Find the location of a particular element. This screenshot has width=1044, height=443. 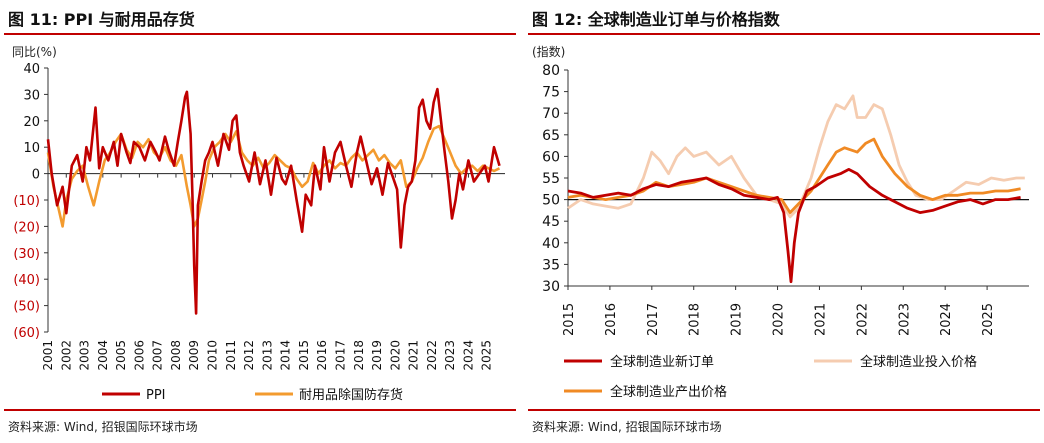

right-source-rule is located at coordinates (784, 410).